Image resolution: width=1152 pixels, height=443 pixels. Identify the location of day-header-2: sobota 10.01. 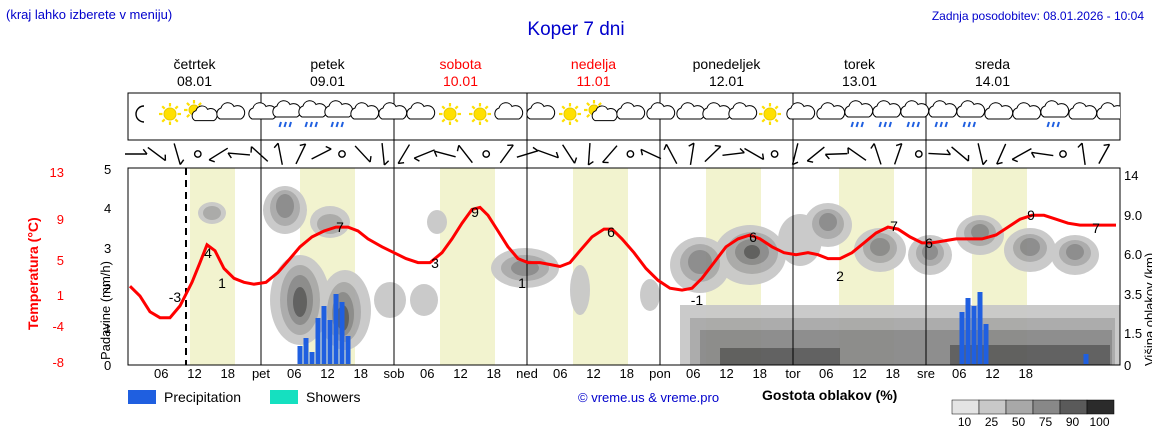
(460, 72).